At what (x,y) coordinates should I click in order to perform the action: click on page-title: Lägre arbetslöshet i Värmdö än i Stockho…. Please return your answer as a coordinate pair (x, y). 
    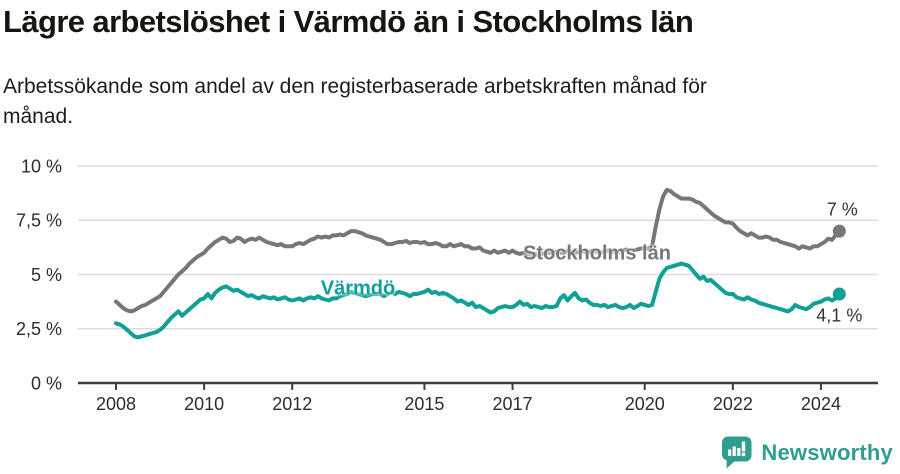
    Looking at the image, I should click on (348, 21).